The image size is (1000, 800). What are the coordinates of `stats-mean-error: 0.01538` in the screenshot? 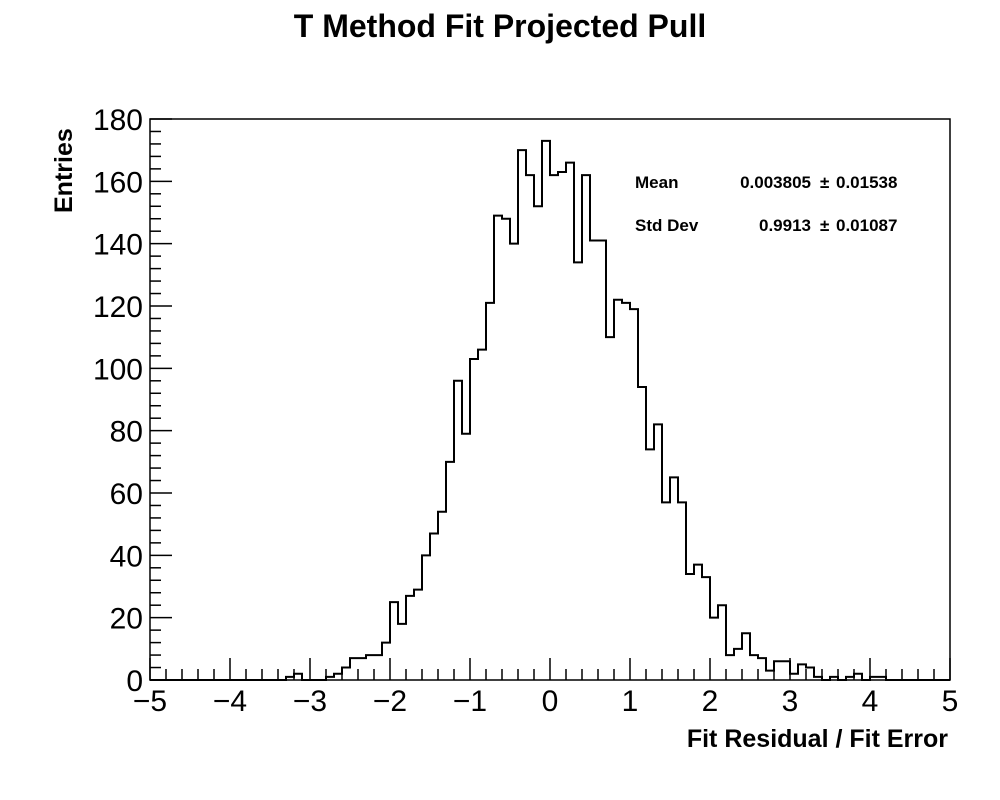 It's located at (866, 182).